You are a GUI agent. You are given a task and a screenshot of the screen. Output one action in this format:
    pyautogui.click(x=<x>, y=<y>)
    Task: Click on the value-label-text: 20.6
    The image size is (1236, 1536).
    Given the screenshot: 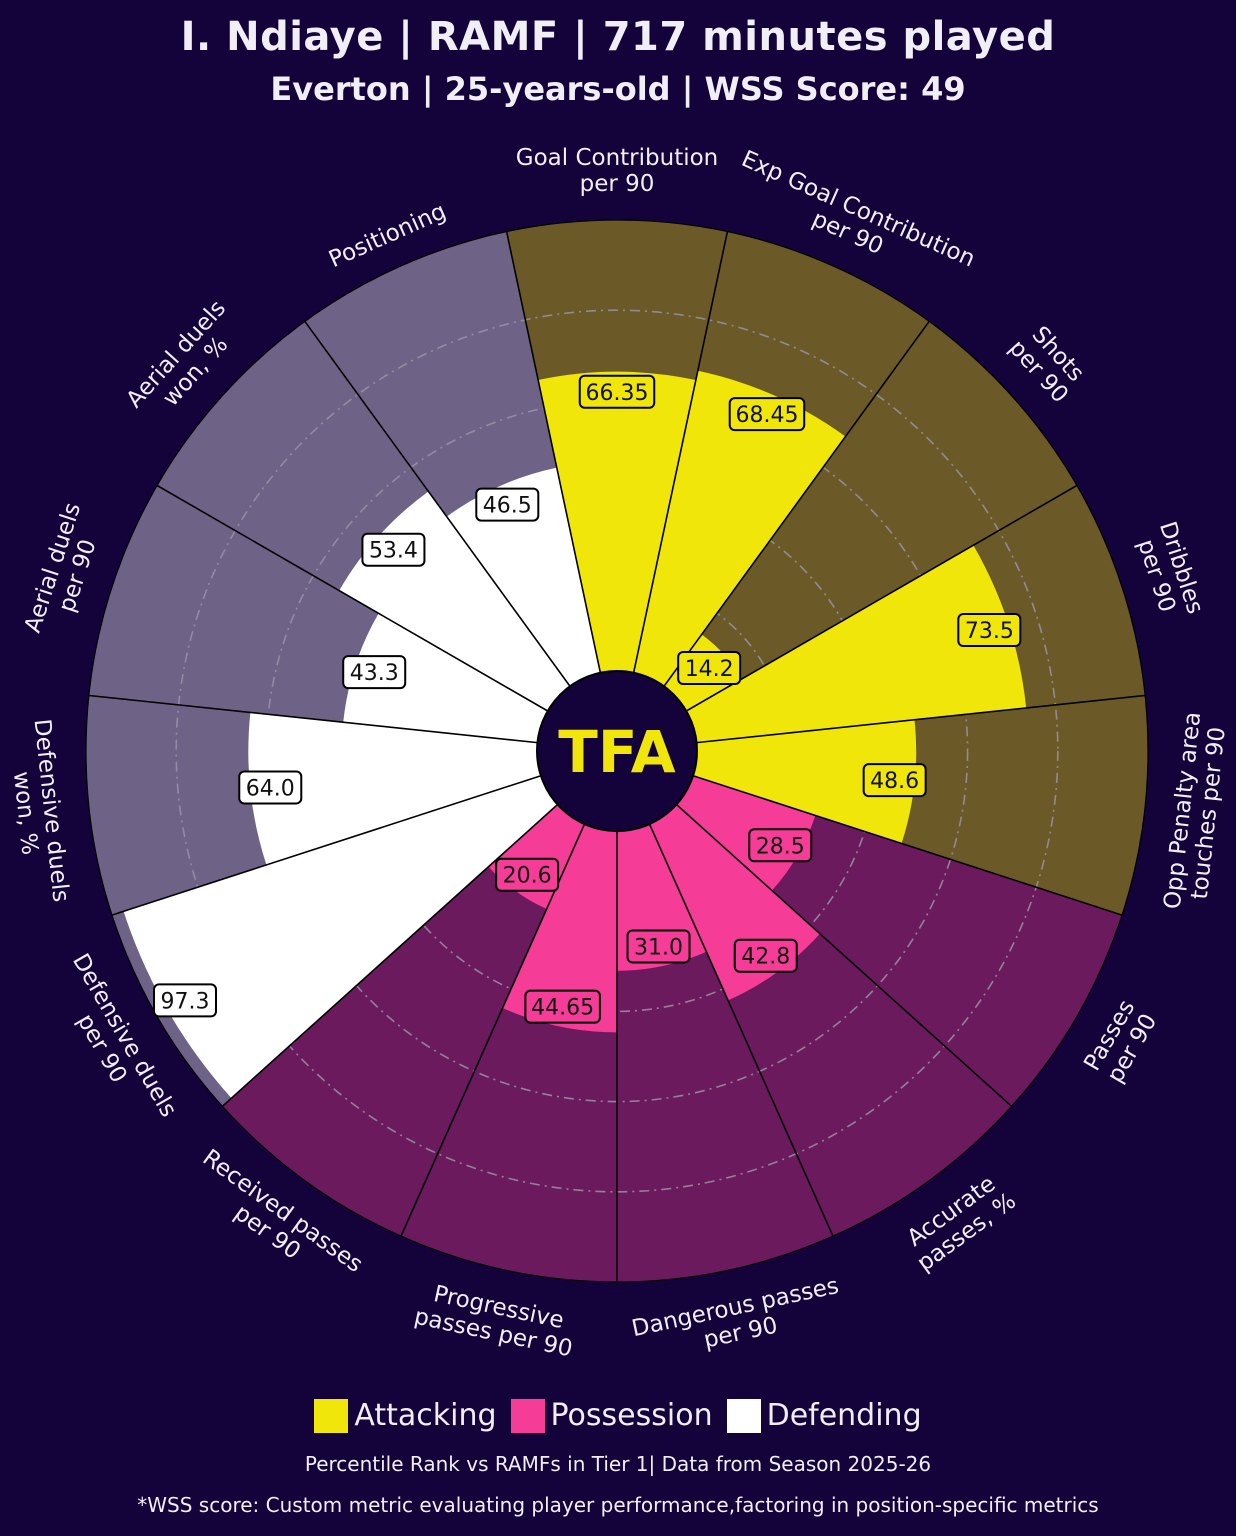 What is the action you would take?
    pyautogui.click(x=527, y=876)
    